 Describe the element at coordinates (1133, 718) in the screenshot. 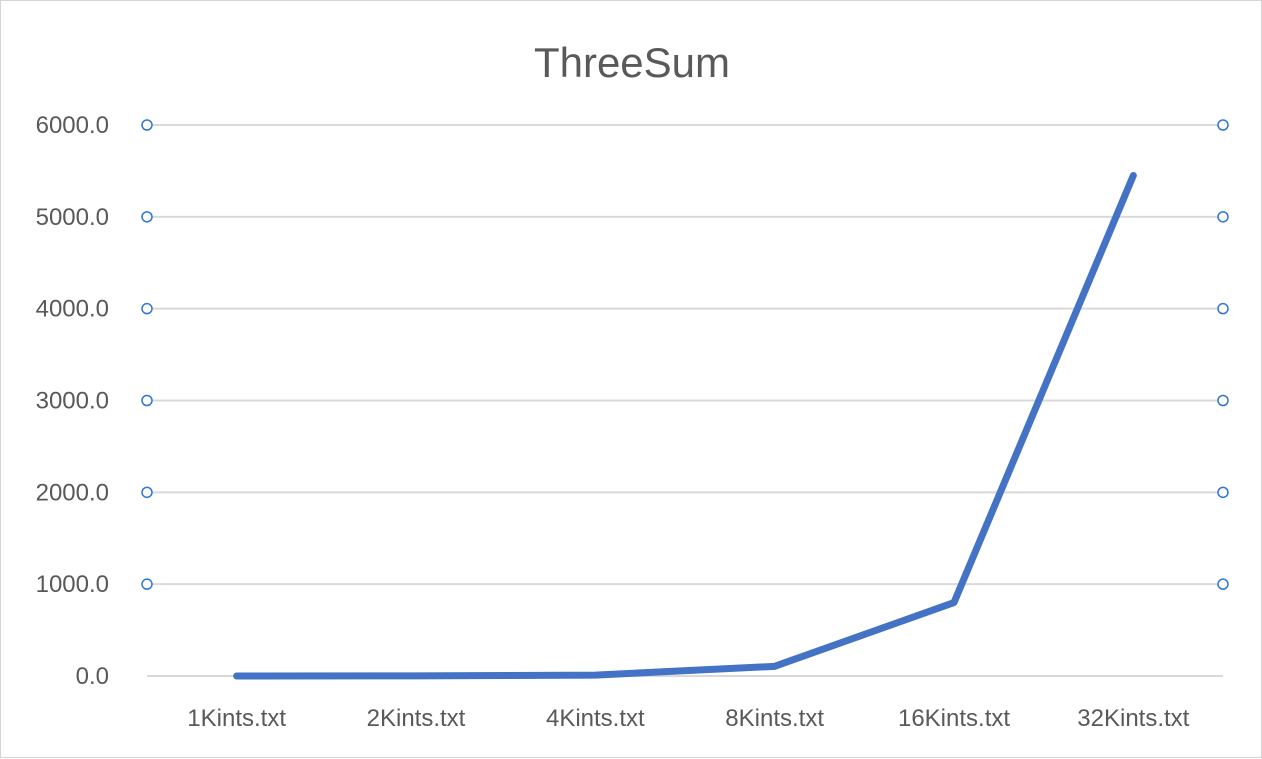

I see `x-tick-label: 32Kints.txt` at that location.